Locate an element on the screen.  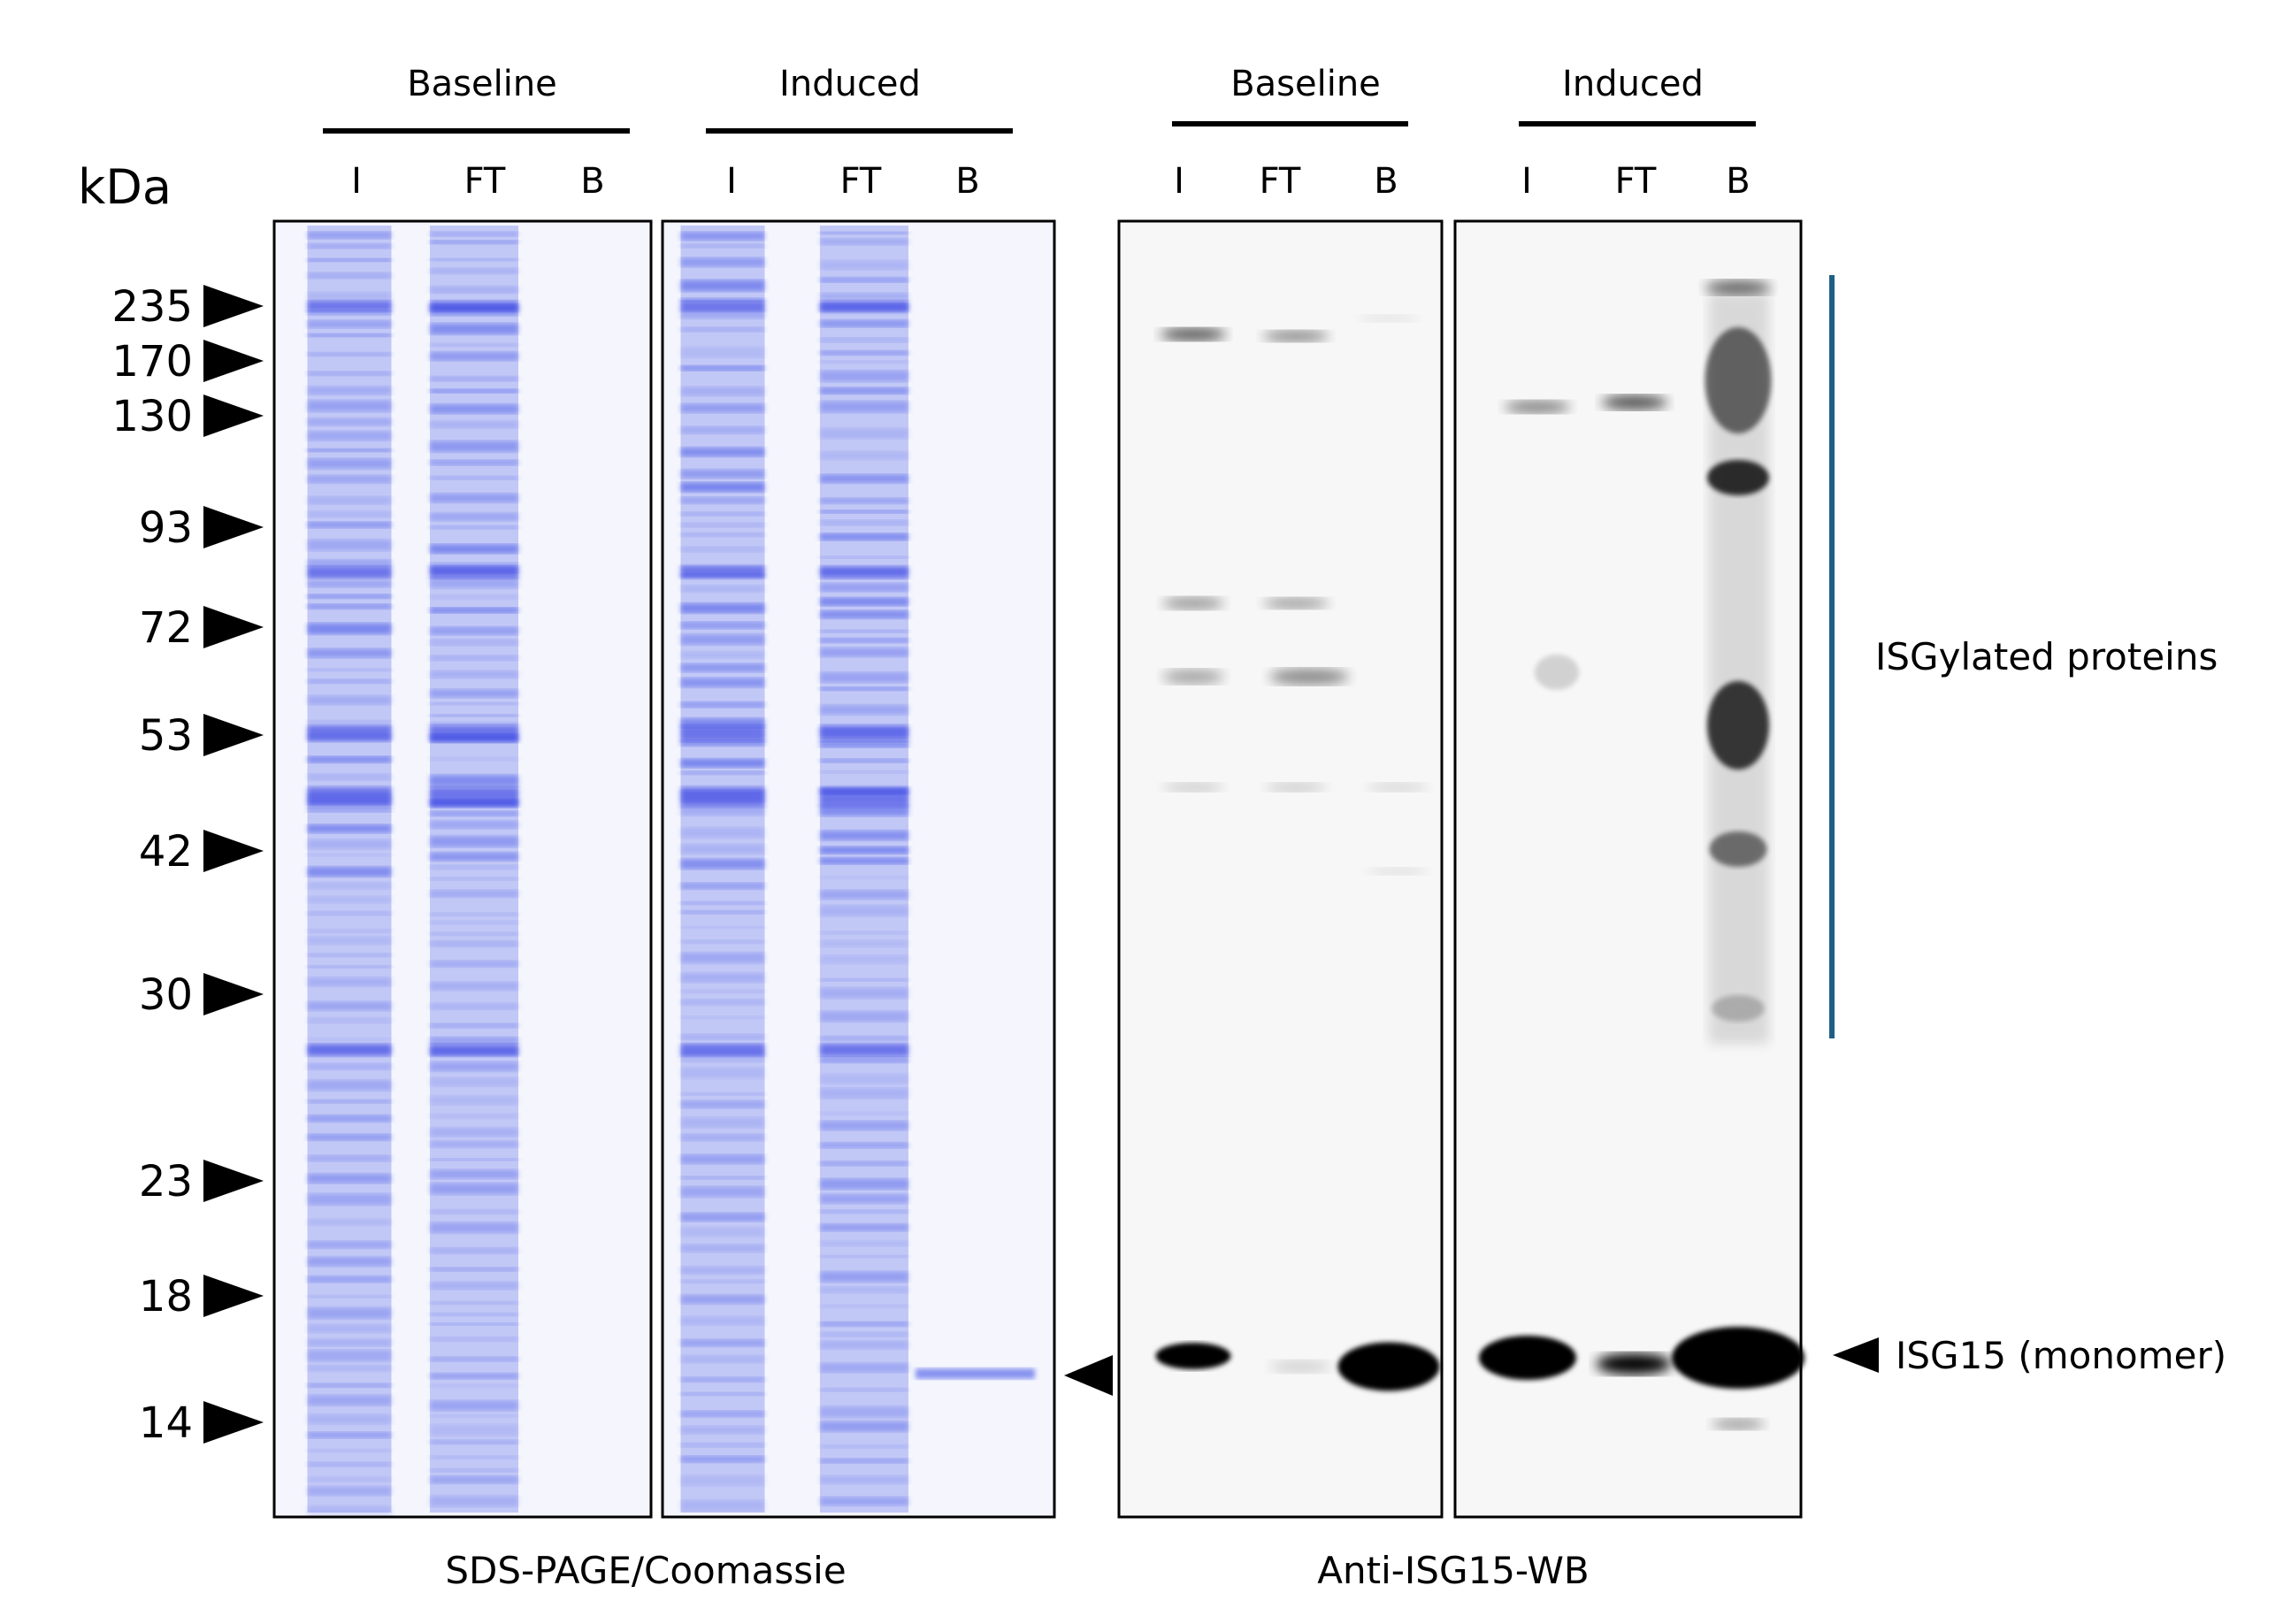
gel-lane is located at coordinates (474, 869).